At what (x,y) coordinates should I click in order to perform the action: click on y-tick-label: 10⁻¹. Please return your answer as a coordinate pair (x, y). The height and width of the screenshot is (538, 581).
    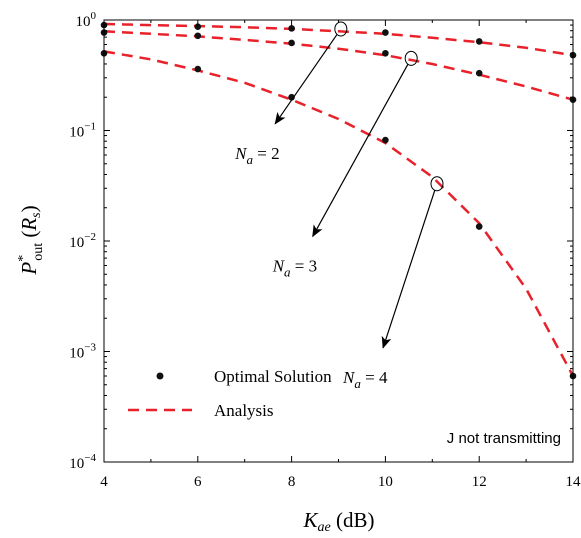
    Looking at the image, I should click on (82, 131).